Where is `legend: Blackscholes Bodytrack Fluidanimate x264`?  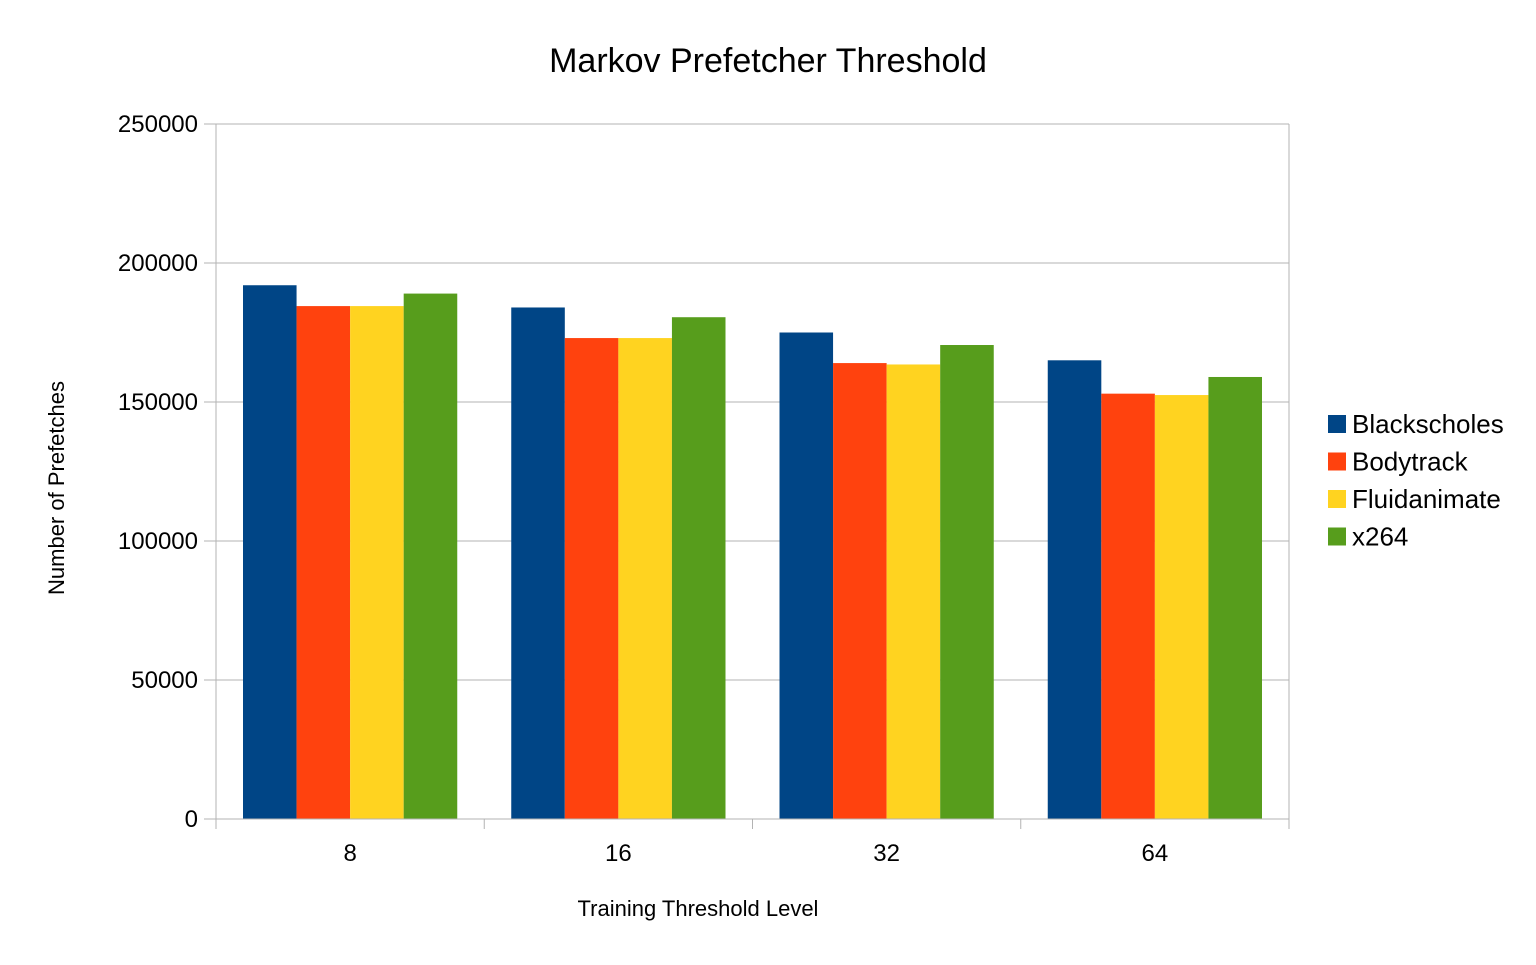 legend: Blackscholes Bodytrack Fluidanimate x264 is located at coordinates (1416, 480).